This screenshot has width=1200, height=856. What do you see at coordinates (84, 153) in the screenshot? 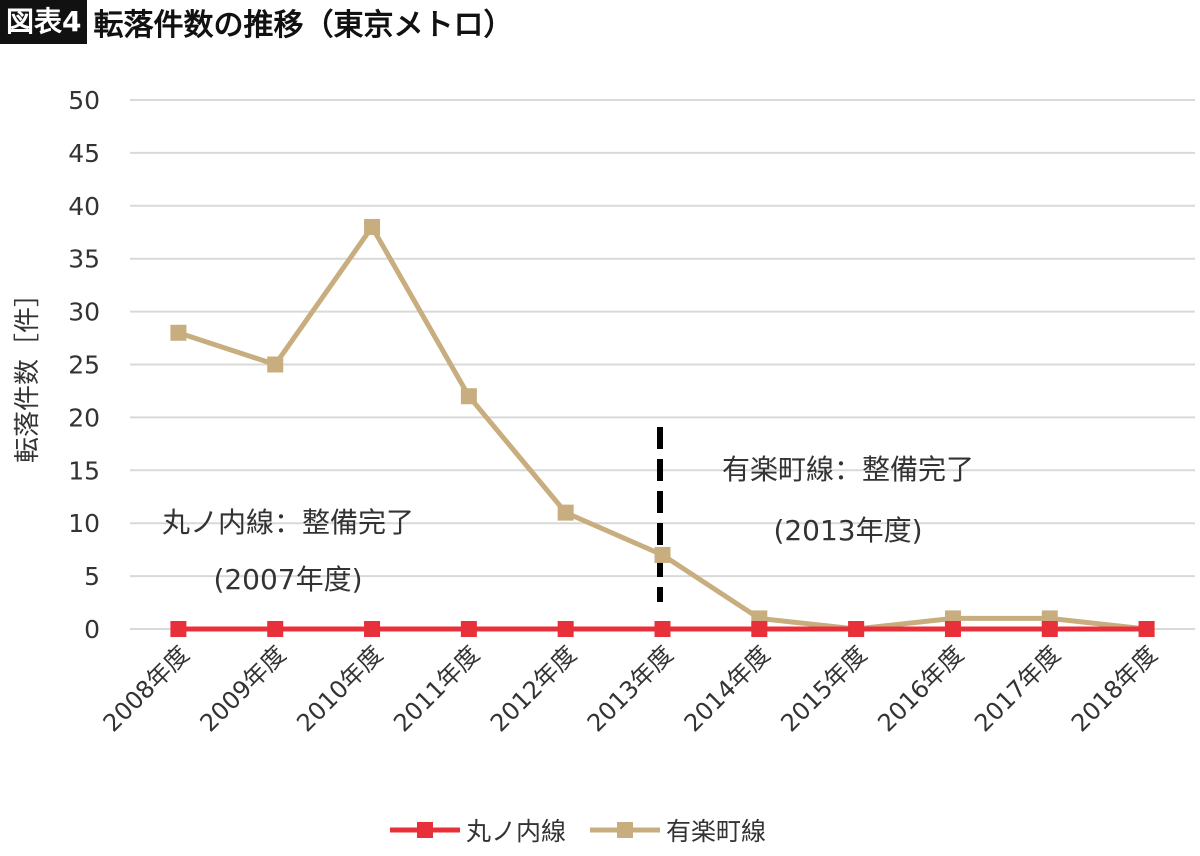
I see `y-tick-label: 45` at bounding box center [84, 153].